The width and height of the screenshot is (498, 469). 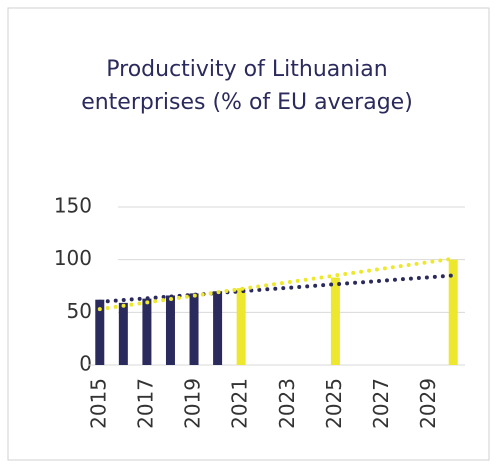 What do you see at coordinates (246, 69) in the screenshot?
I see `chart-title: Productivity of Lithuanian` at bounding box center [246, 69].